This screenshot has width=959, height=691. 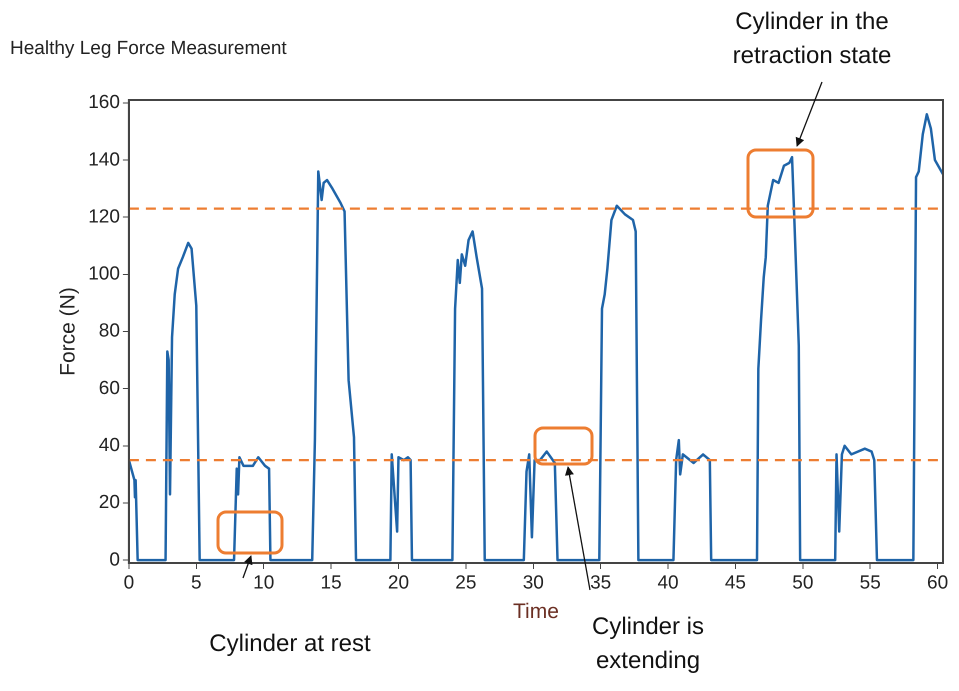 What do you see at coordinates (109, 331) in the screenshot?
I see `y-tick-label: 80` at bounding box center [109, 331].